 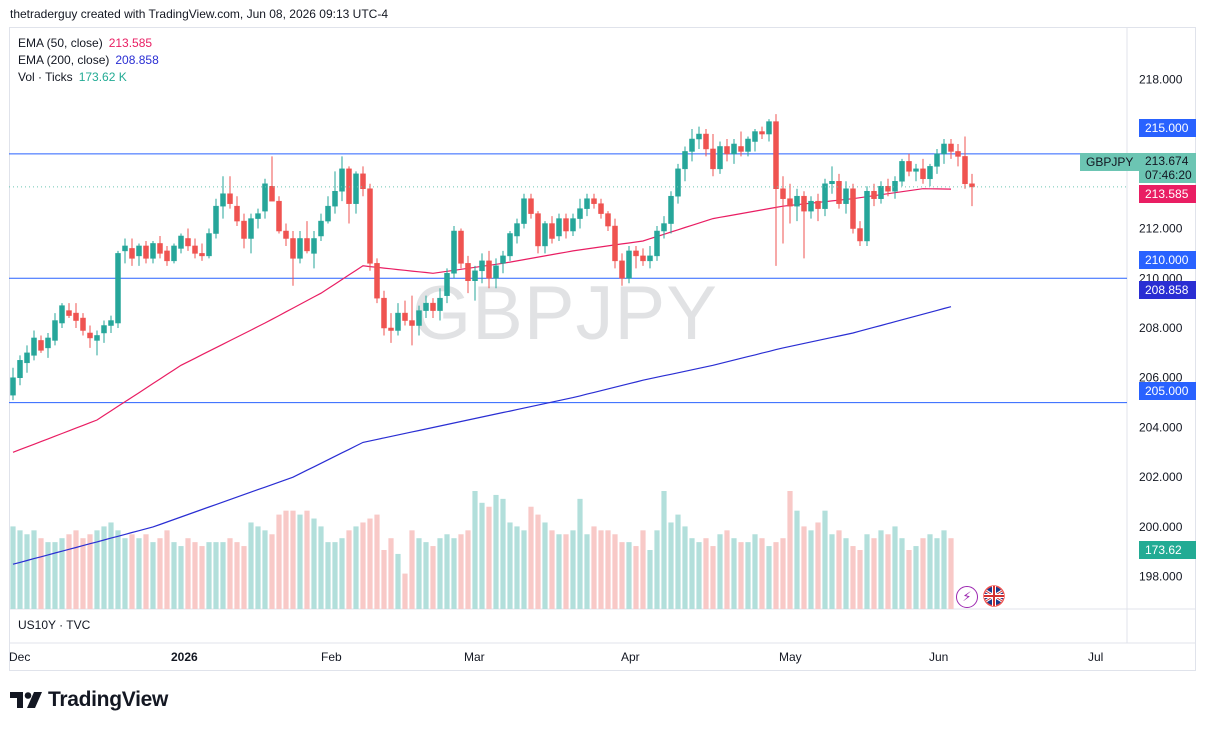 What do you see at coordinates (54, 625) in the screenshot?
I see `lower-pane-label: US10Y · TVC` at bounding box center [54, 625].